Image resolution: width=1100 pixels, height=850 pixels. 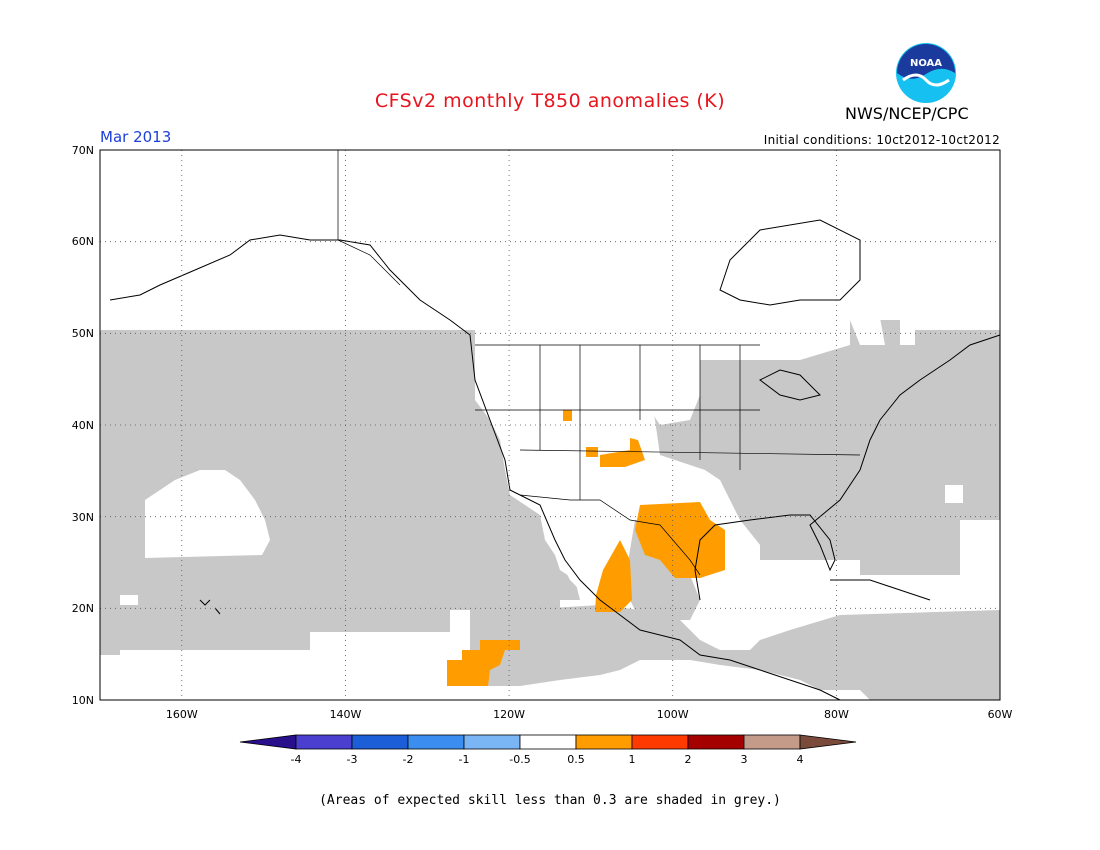 What do you see at coordinates (576, 759) in the screenshot?
I see `colorbar-tick: 0.5` at bounding box center [576, 759].